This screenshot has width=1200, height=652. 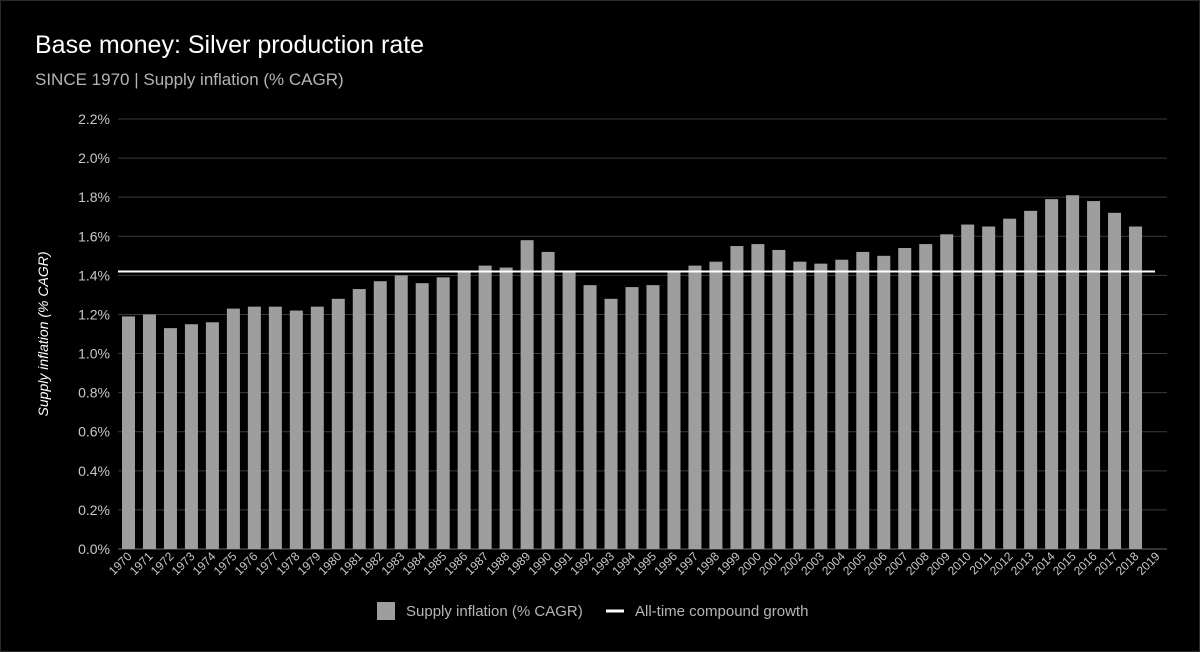 What do you see at coordinates (737, 397) in the screenshot?
I see `bar-1999` at bounding box center [737, 397].